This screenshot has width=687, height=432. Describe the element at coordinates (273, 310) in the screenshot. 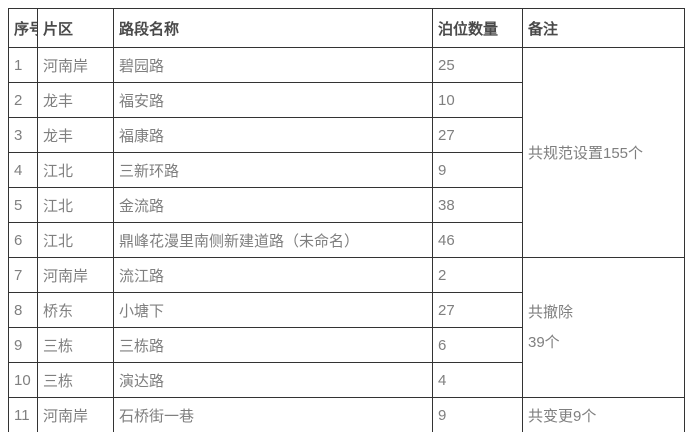

I see `cell-road: 小塘下` at that location.